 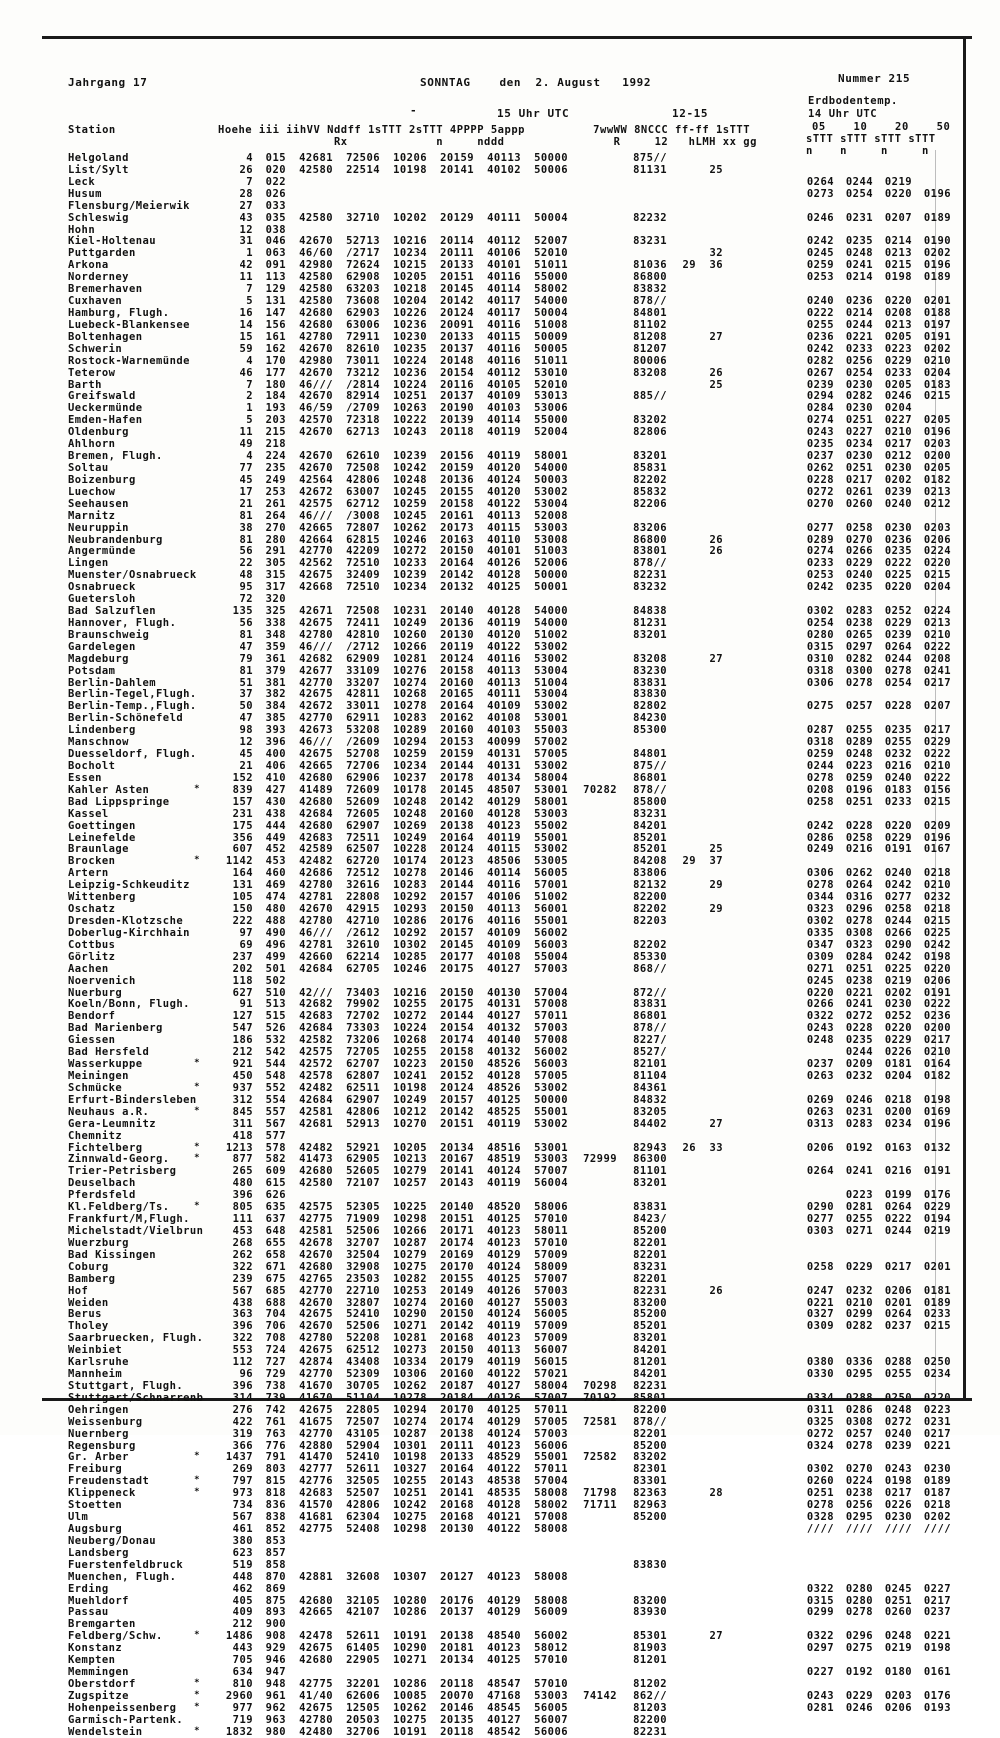 I want to click on group-4pppp: 40129, so click(x=504, y=1254).